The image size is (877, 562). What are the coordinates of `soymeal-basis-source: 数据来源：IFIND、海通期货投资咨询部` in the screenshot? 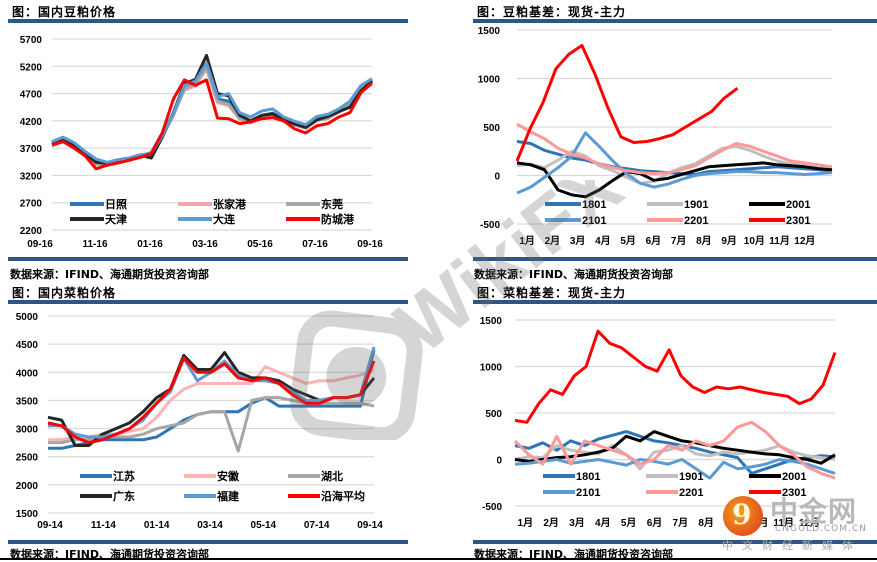 It's located at (574, 274).